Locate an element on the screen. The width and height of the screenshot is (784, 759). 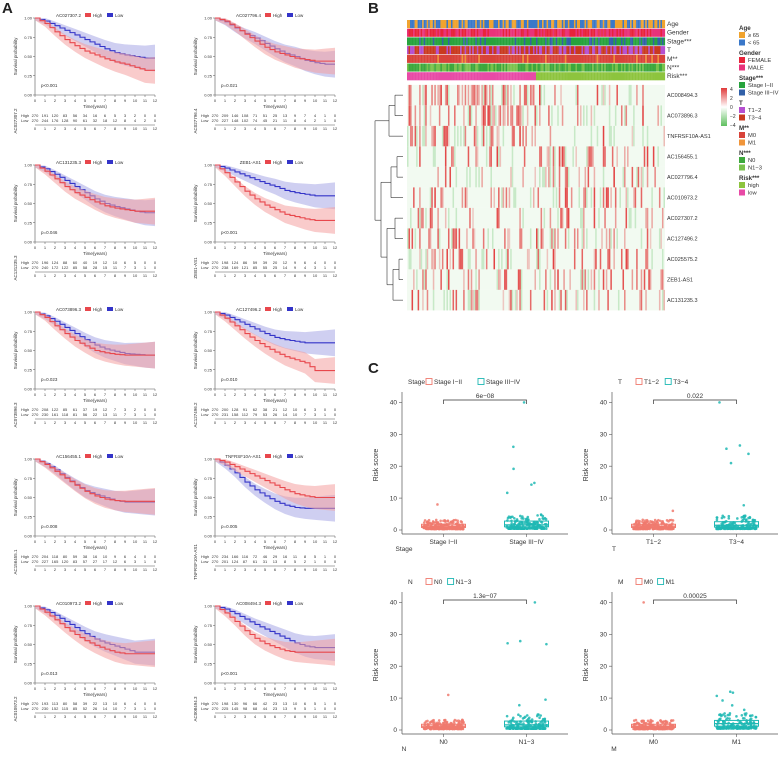
risk-x-tick-label: 0 is located at coordinates (35, 422).